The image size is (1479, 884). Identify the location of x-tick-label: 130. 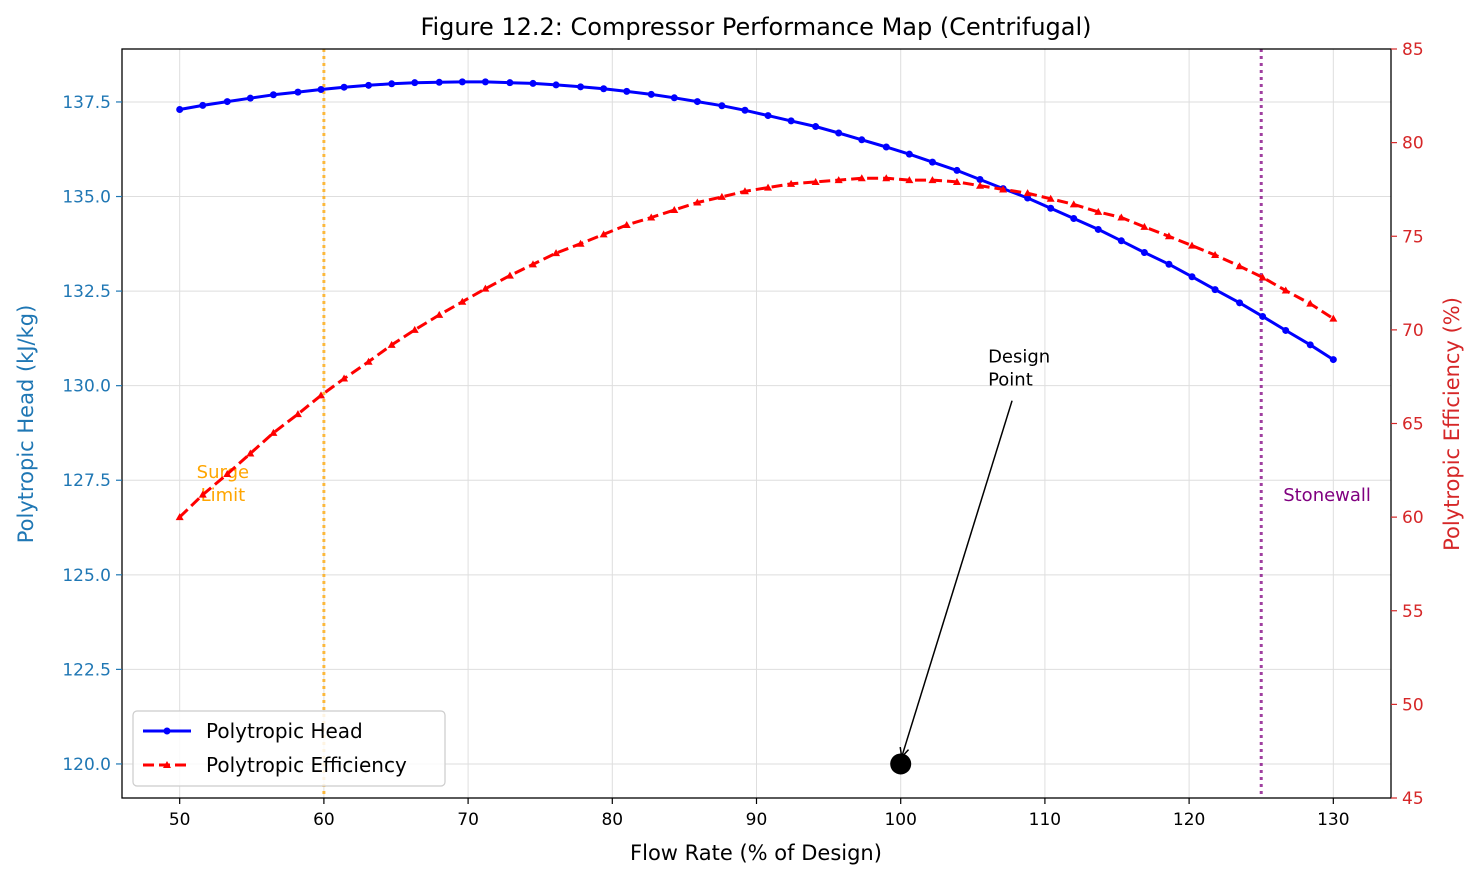
(1333, 820).